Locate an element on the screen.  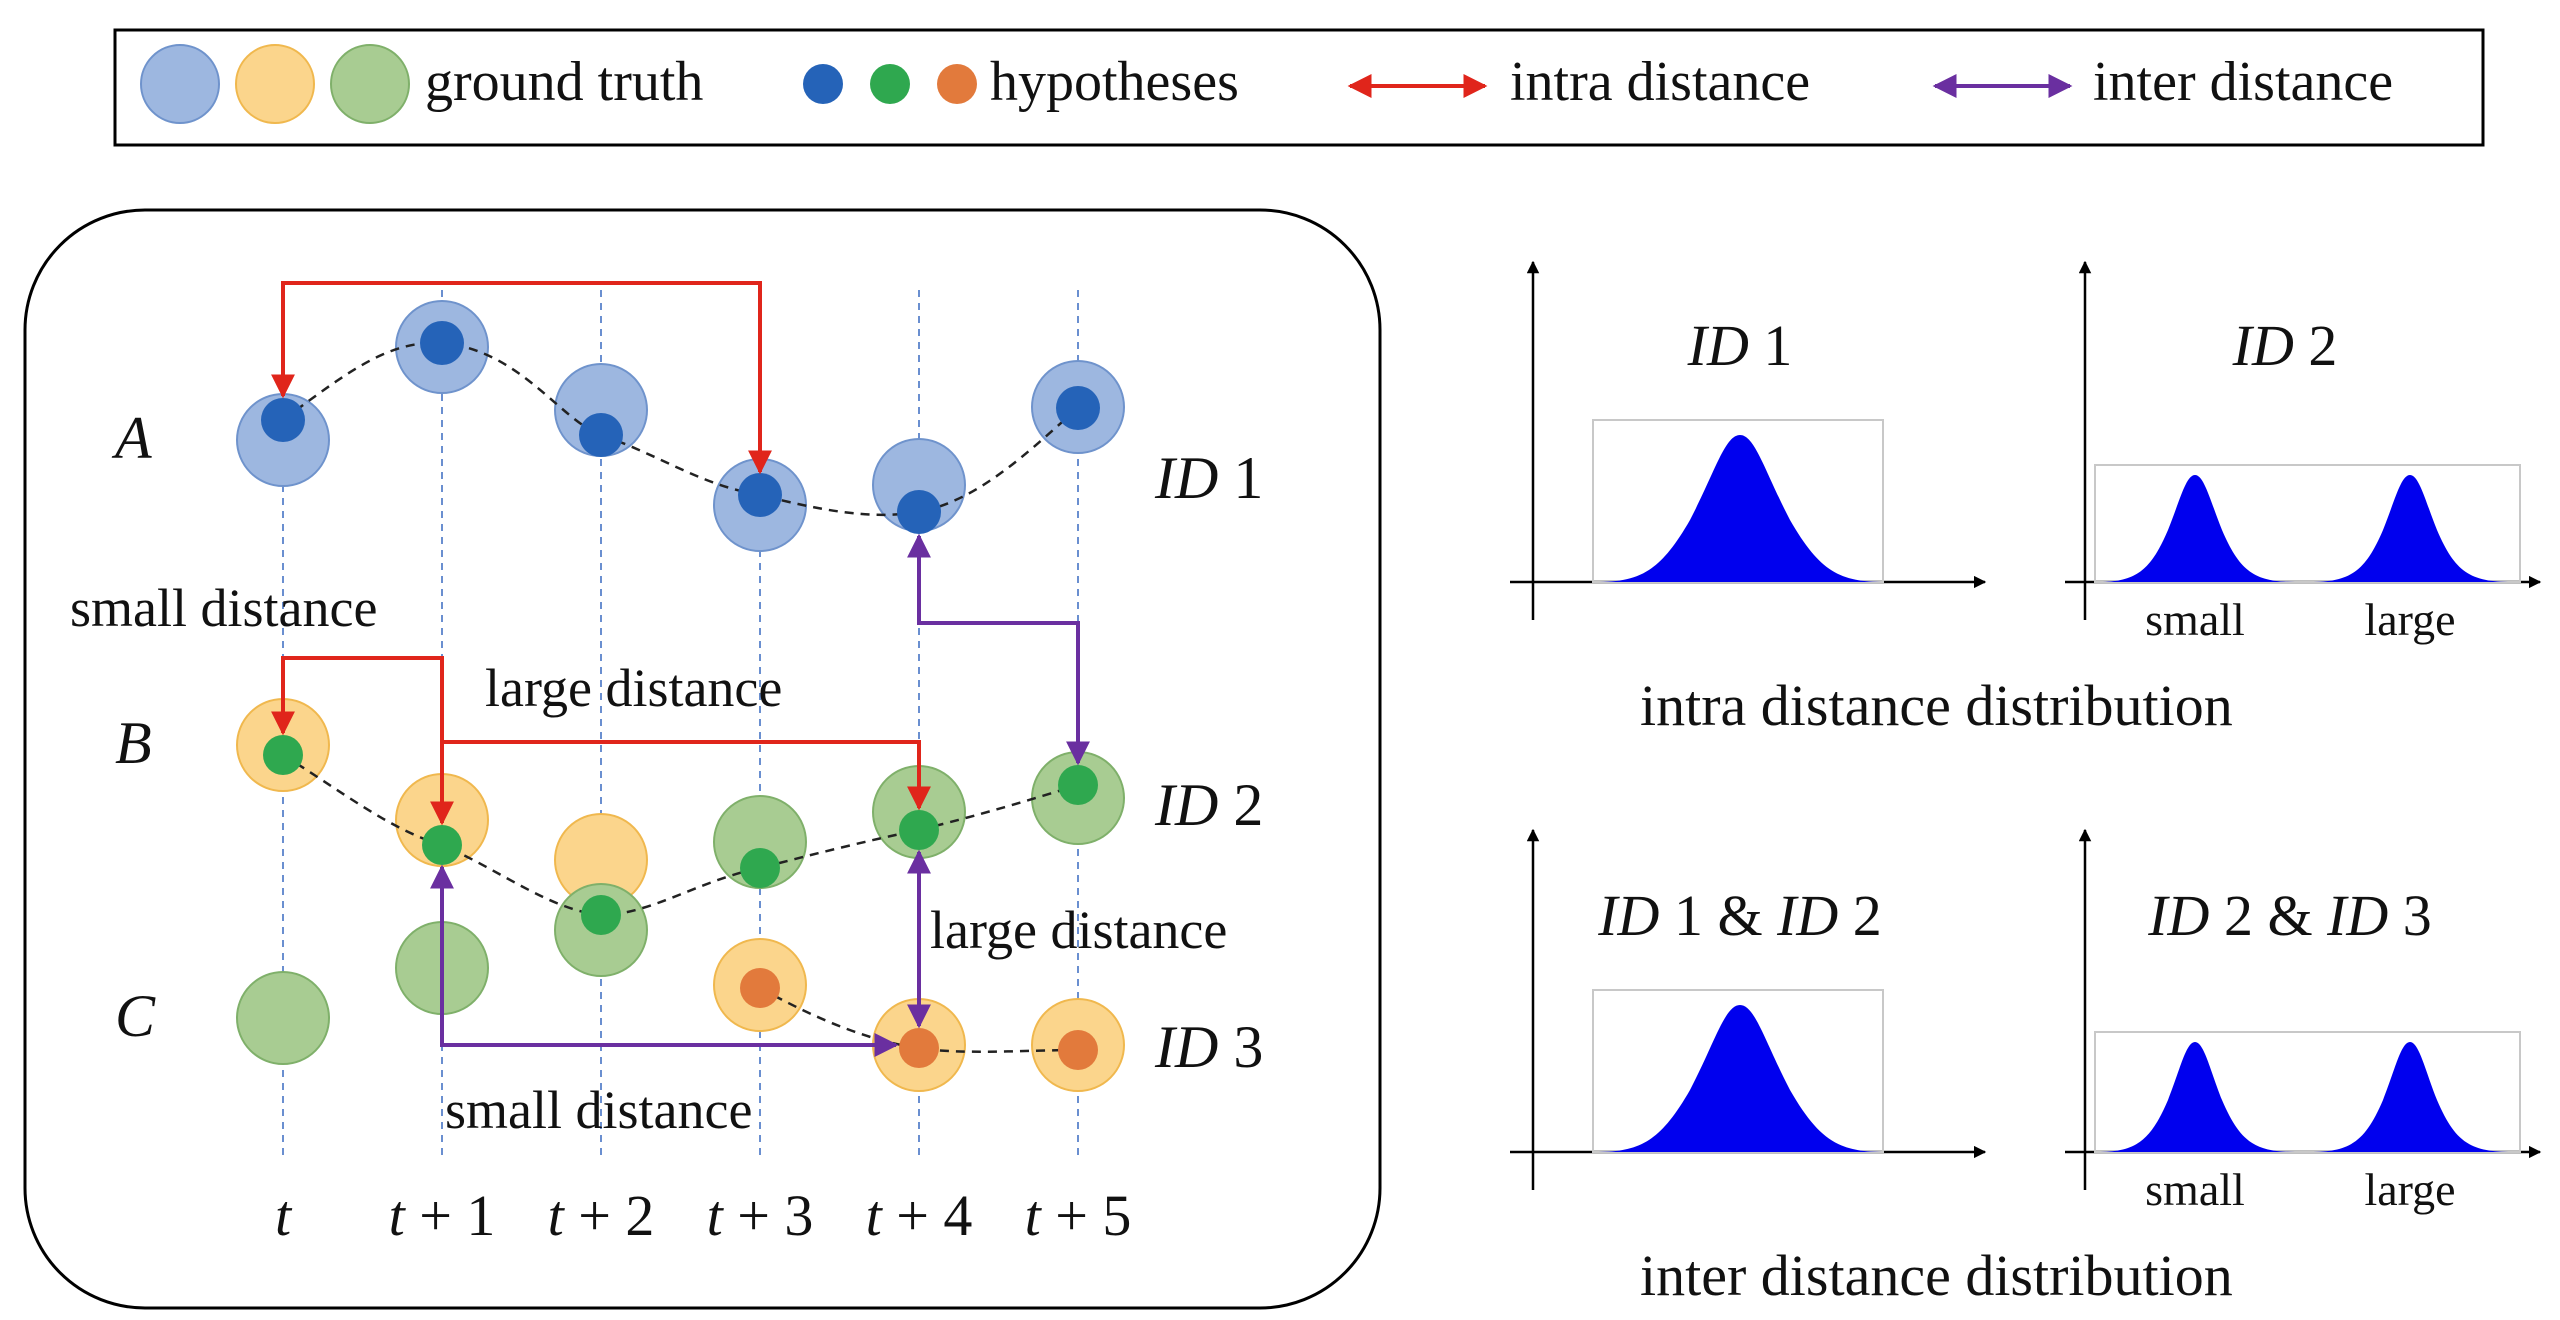
time-label: t + 2 is located at coordinates (601, 1215).